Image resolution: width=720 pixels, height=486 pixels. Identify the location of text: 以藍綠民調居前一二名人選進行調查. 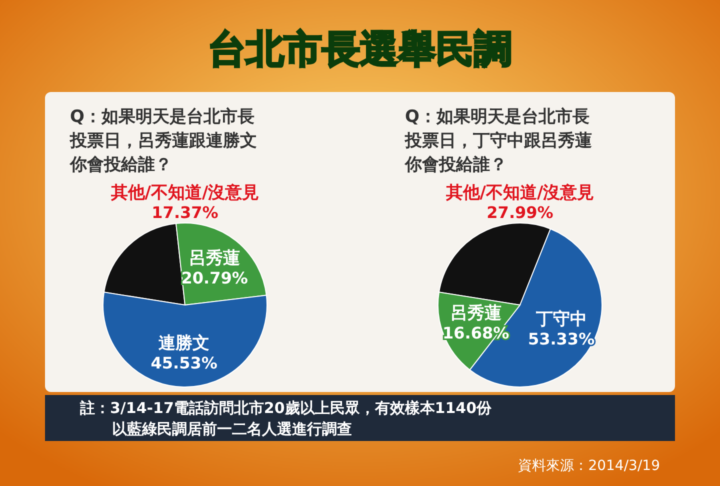
(232, 429).